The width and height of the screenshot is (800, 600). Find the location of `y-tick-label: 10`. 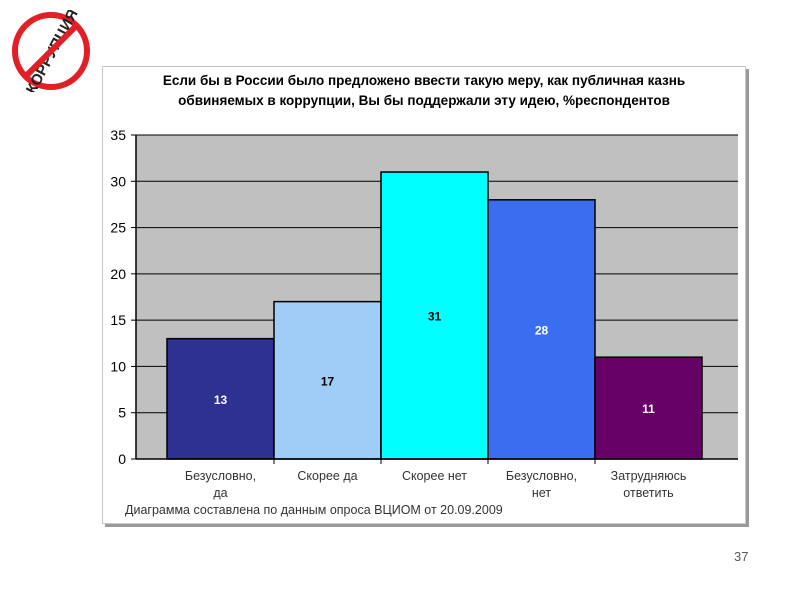

y-tick-label: 10 is located at coordinates (118, 366).